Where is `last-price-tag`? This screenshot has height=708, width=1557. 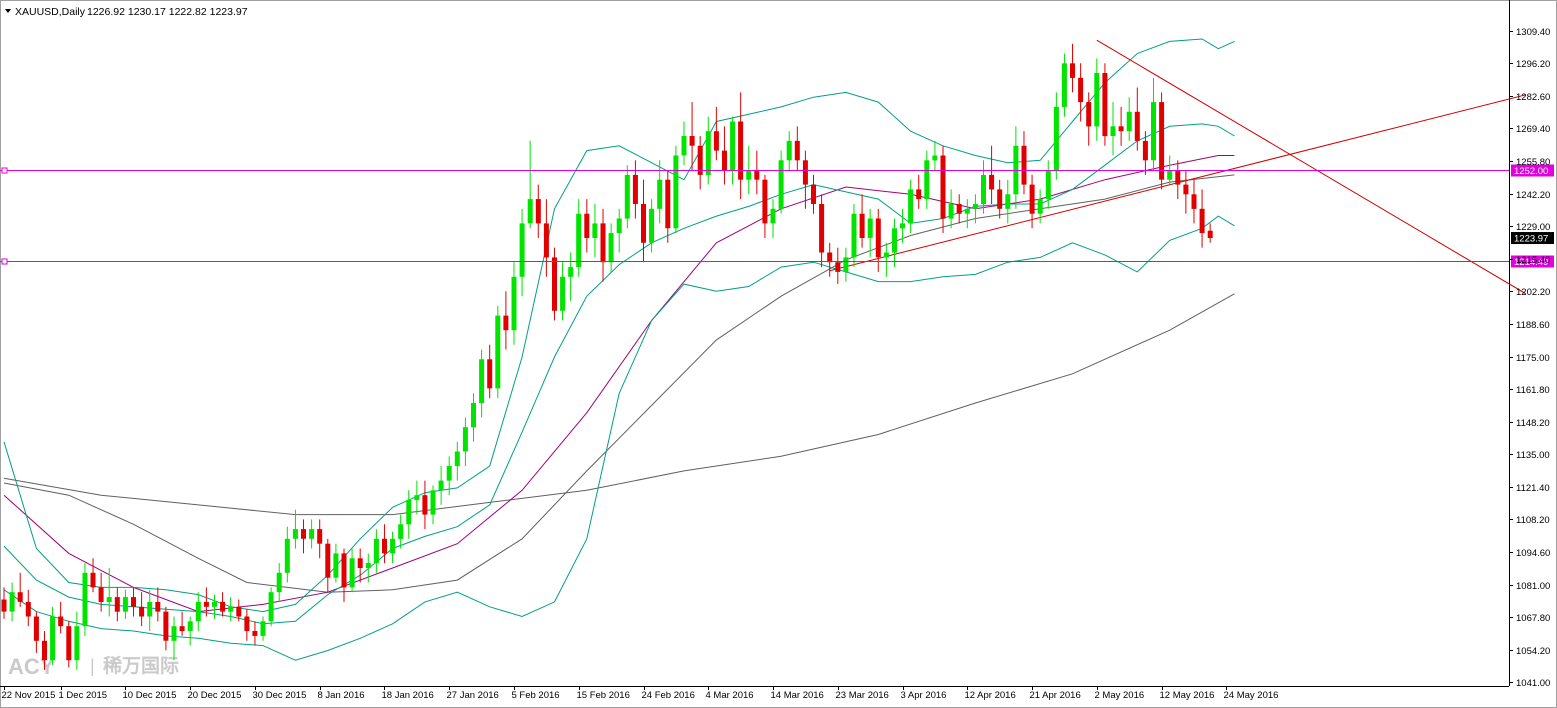 last-price-tag is located at coordinates (1532, 238).